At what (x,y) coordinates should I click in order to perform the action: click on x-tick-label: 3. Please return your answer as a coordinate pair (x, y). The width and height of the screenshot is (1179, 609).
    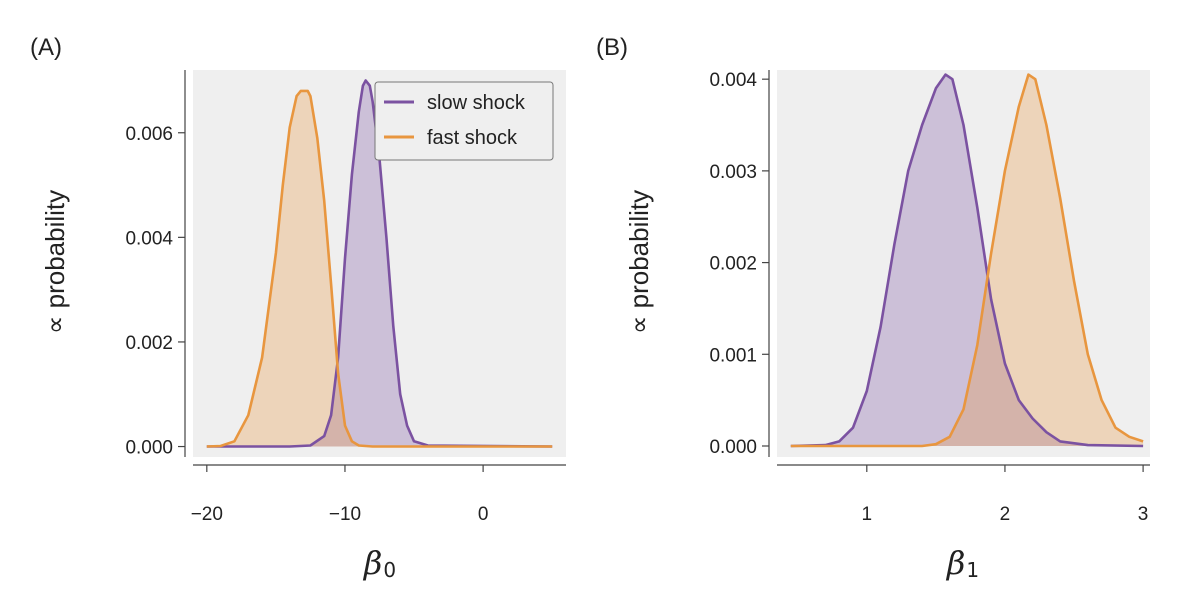
    Looking at the image, I should click on (1143, 514).